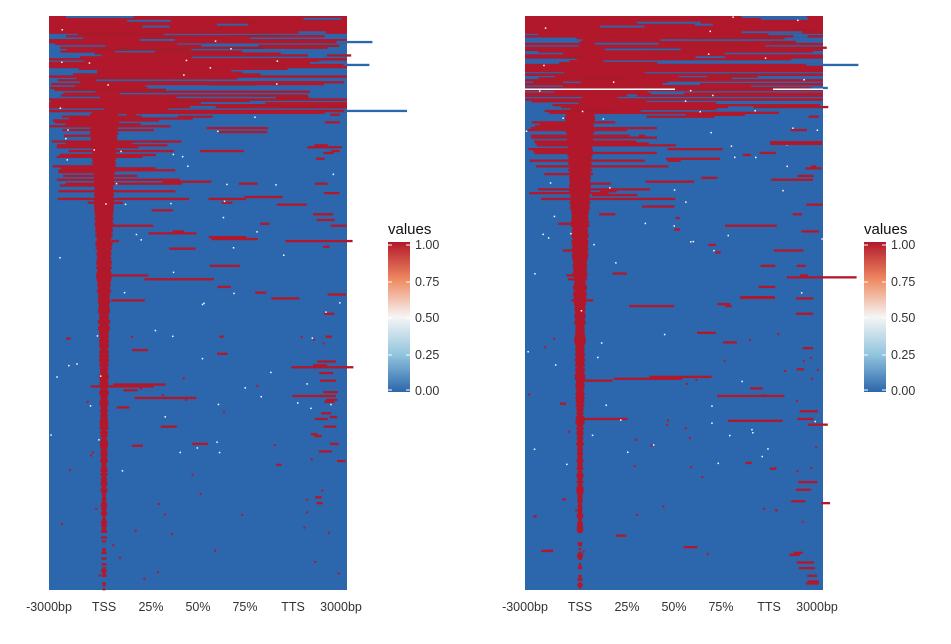 The width and height of the screenshot is (951, 644). I want to click on legend-tick-label: 0.00, so click(903, 391).